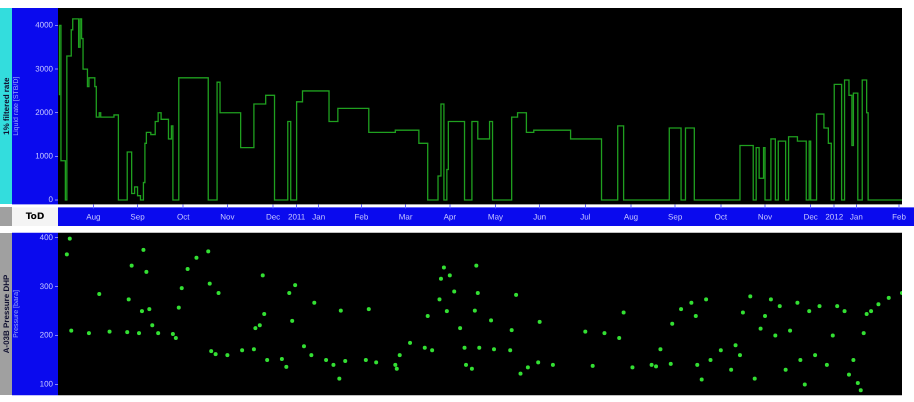 This screenshot has height=402, width=914. I want to click on y-tick-label: 3000, so click(44, 69).